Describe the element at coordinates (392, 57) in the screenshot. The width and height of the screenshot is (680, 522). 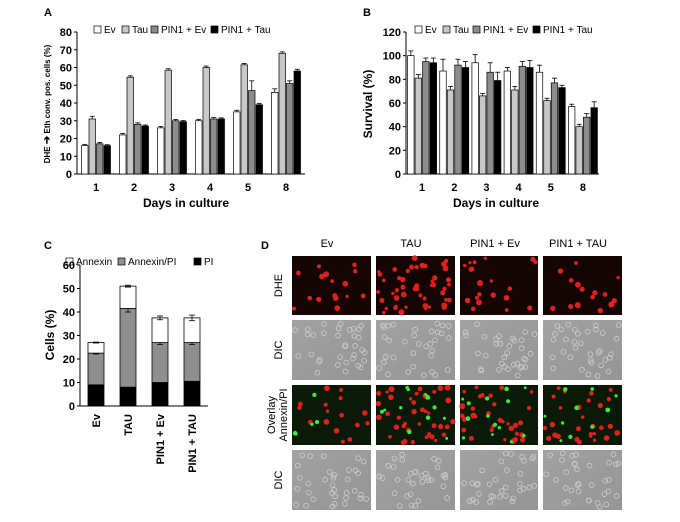
I see `y-tick-label: 100` at that location.